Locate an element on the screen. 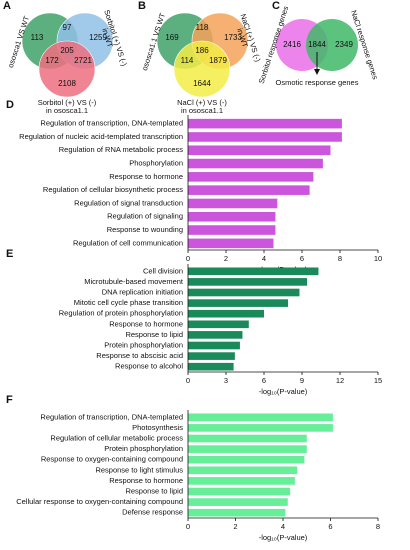 The height and width of the screenshot is (550, 410). category-label: DNA replication initiation is located at coordinates (142, 291).